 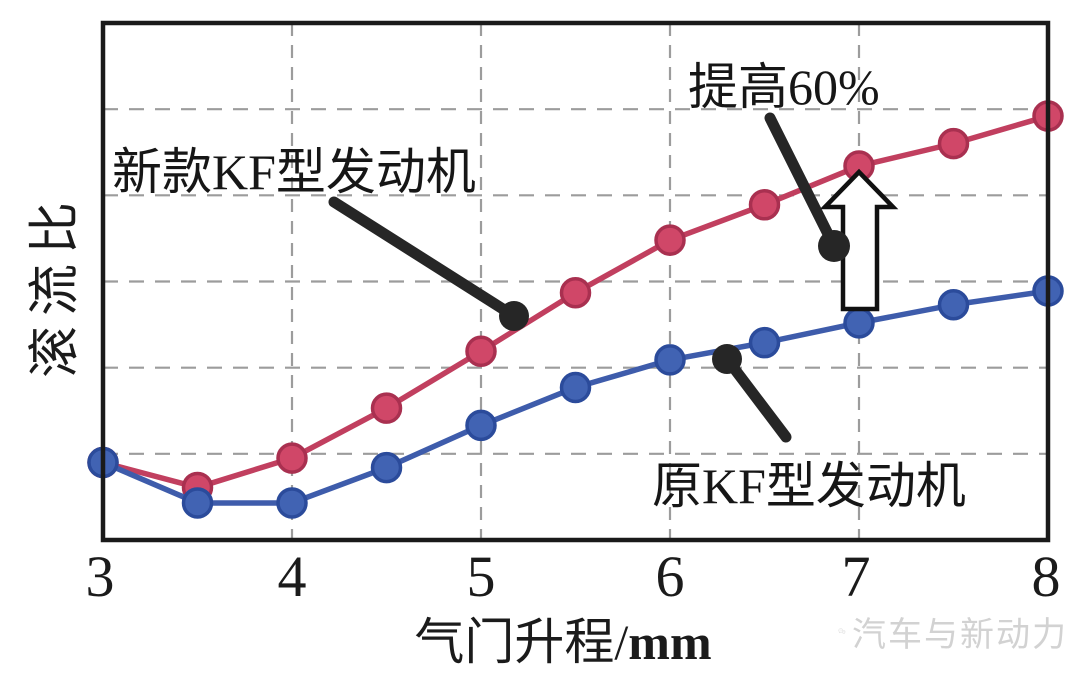 What do you see at coordinates (294, 172) in the screenshot?
I see `annotation-new-kf-engine: 新款KF型发动机` at bounding box center [294, 172].